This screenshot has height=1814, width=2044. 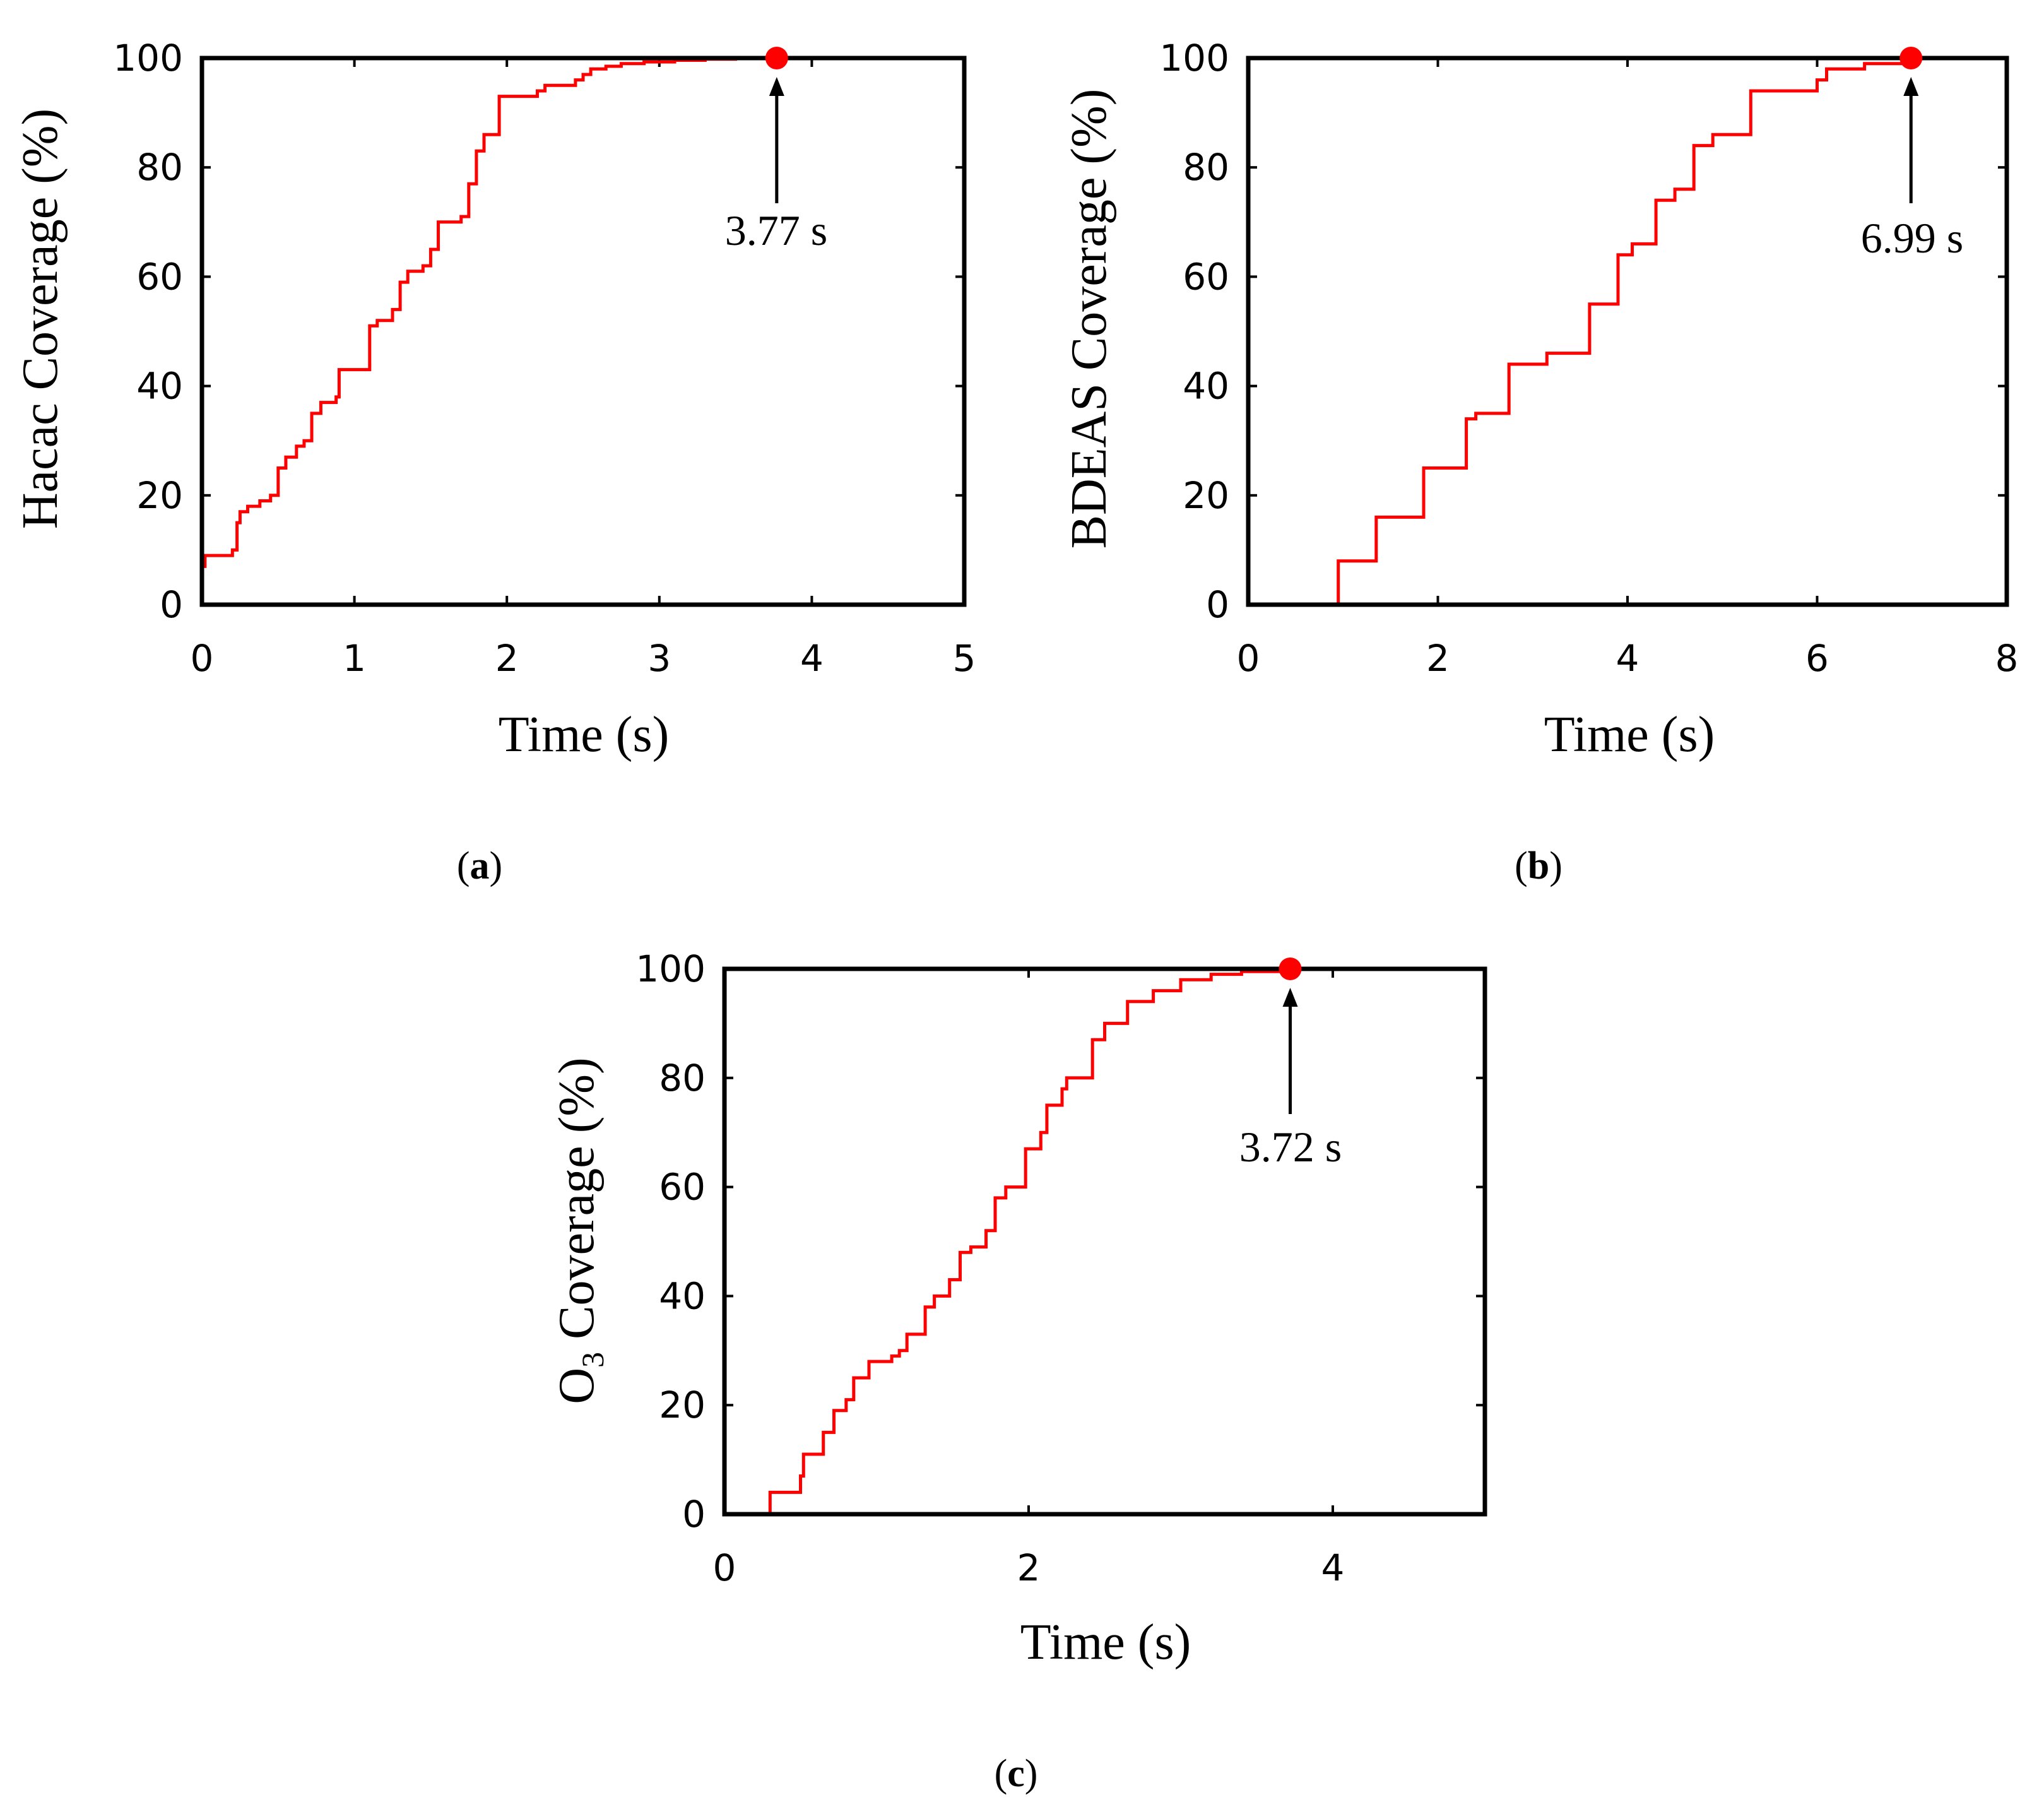 What do you see at coordinates (577, 1204) in the screenshot?
I see `y-label-rest: Coverage (%)` at bounding box center [577, 1204].